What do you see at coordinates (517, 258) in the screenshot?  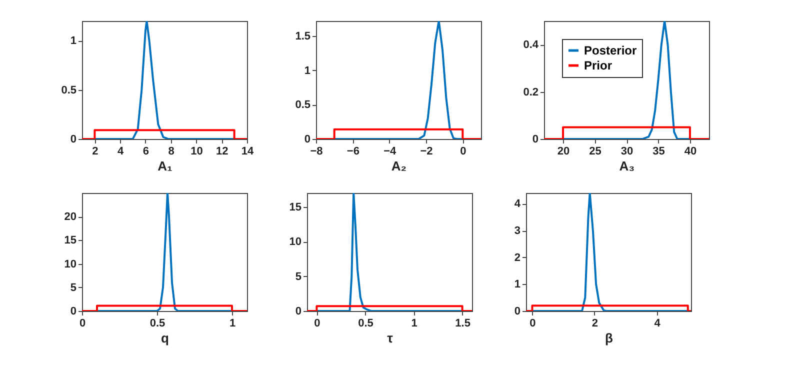 I see `y-tick-label: 2` at bounding box center [517, 258].